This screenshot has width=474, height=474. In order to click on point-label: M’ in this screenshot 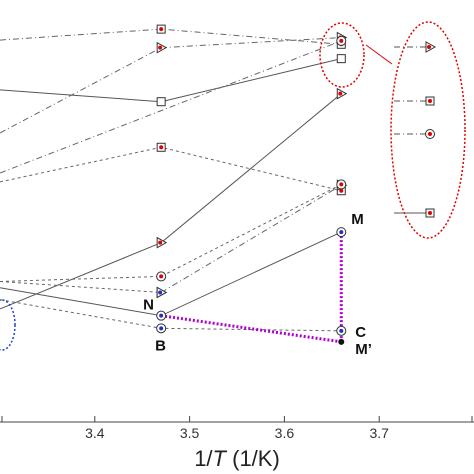, I will do `click(363, 349)`.